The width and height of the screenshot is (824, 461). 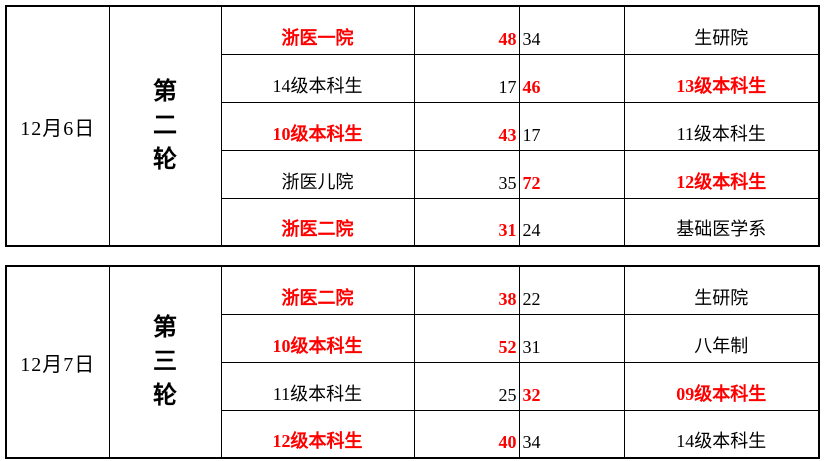 I want to click on away-team-cell: 12级本科生, so click(x=721, y=174).